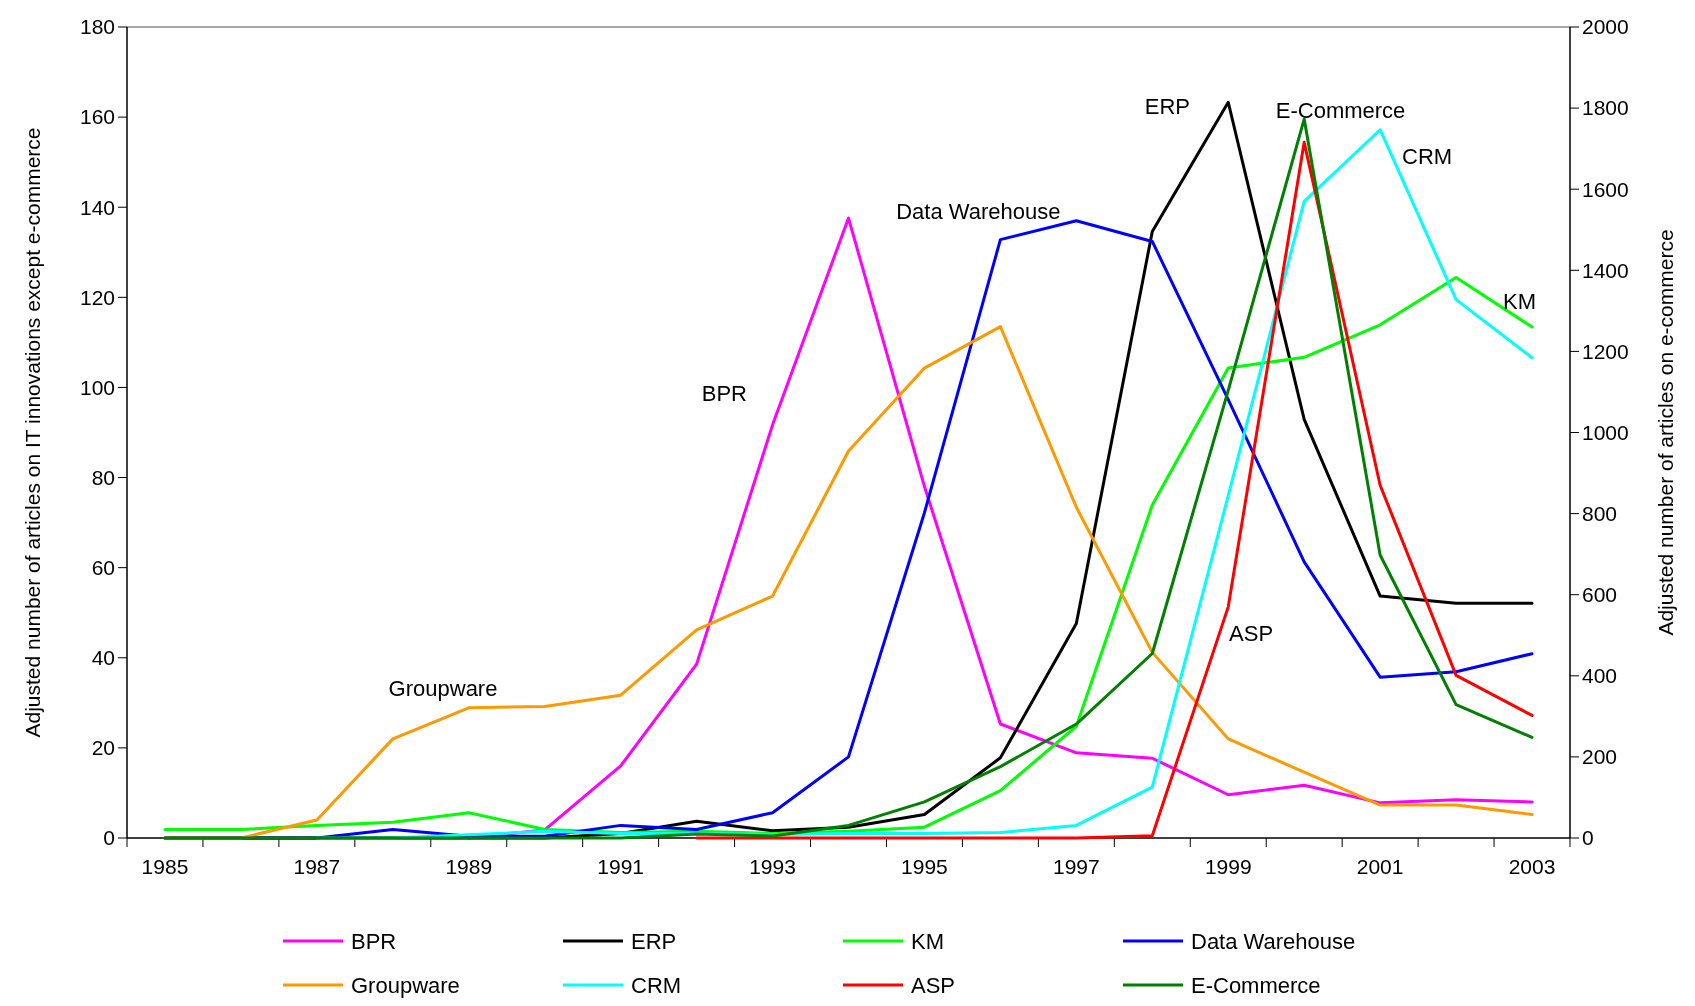 This screenshot has width=1695, height=1006. What do you see at coordinates (97, 297) in the screenshot?
I see `y-tick-label: 120` at bounding box center [97, 297].